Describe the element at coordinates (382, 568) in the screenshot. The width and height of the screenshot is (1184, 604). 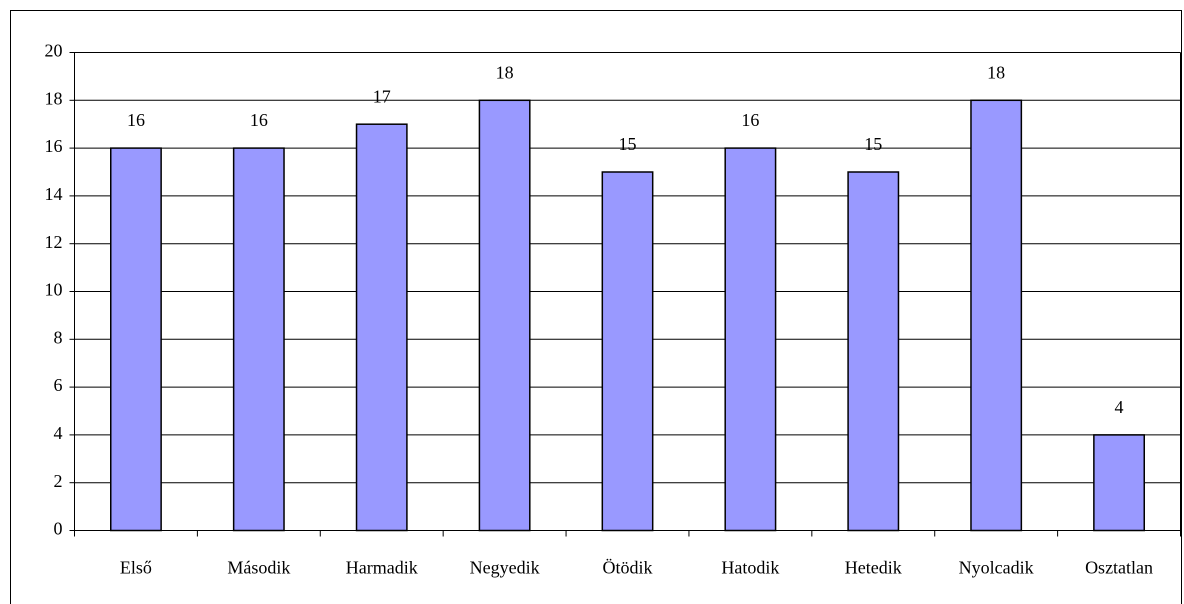
I see `x-tick-label: Harmadik` at that location.